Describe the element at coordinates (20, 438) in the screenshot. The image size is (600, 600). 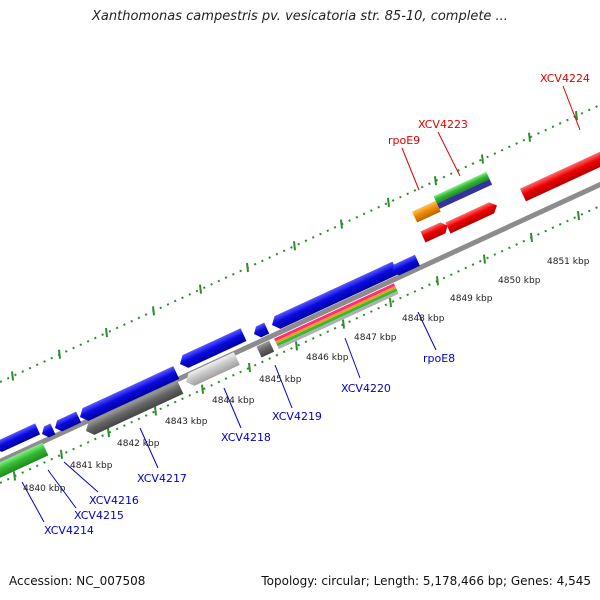
I see `feature-blue-xcv4214` at that location.